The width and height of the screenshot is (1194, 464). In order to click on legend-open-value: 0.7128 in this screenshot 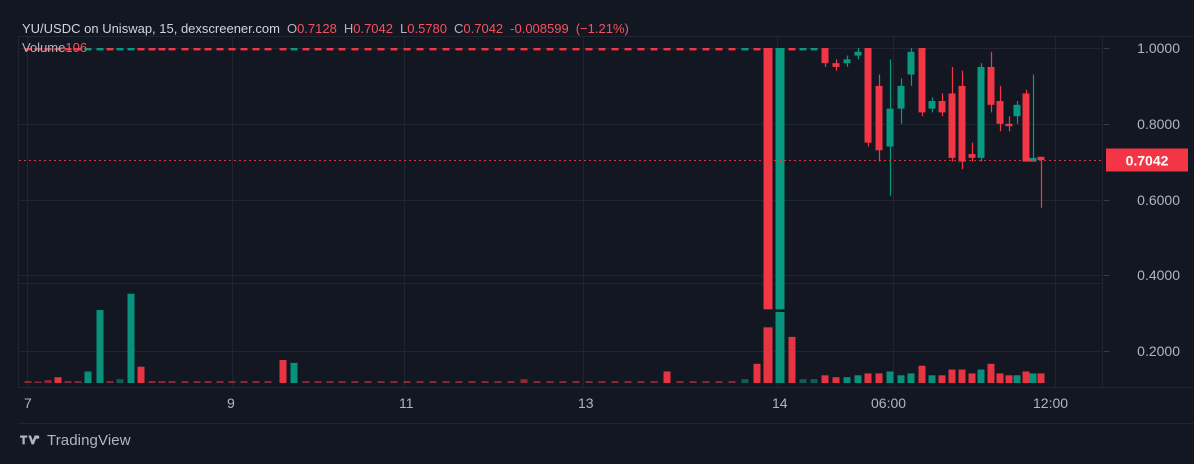, I will do `click(317, 28)`.